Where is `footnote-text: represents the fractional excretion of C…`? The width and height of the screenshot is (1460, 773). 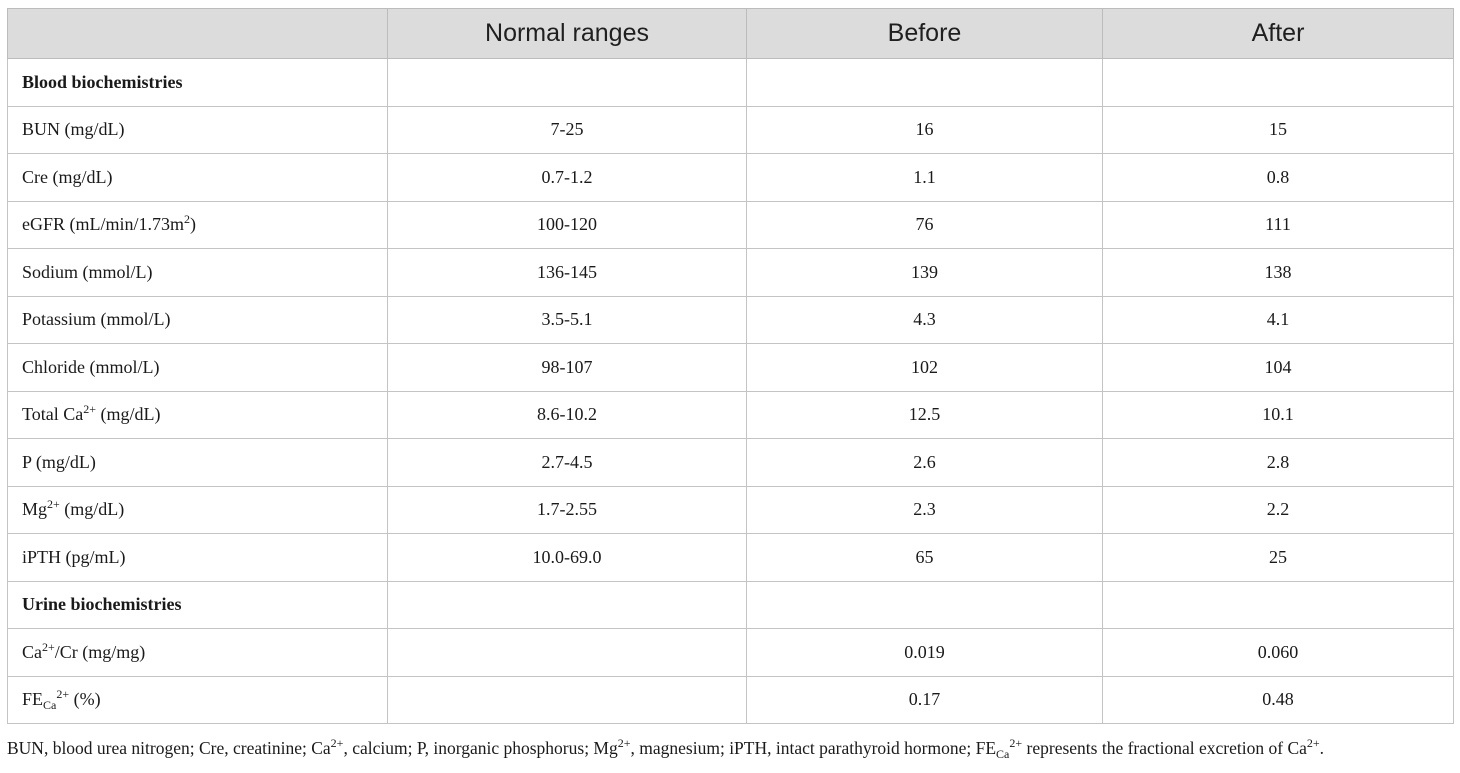 footnote-text: represents the fractional excretion of C… is located at coordinates (1164, 748).